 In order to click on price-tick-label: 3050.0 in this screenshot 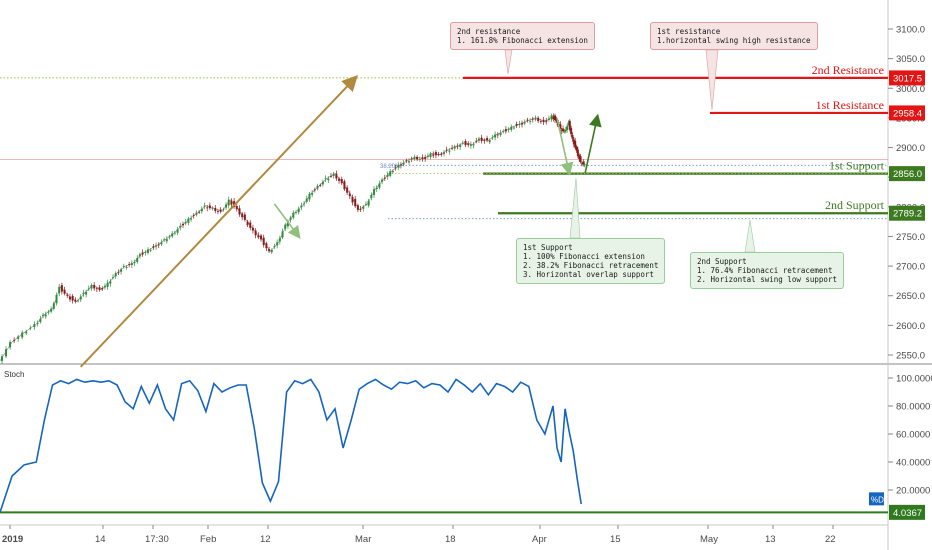, I will do `click(910, 59)`.